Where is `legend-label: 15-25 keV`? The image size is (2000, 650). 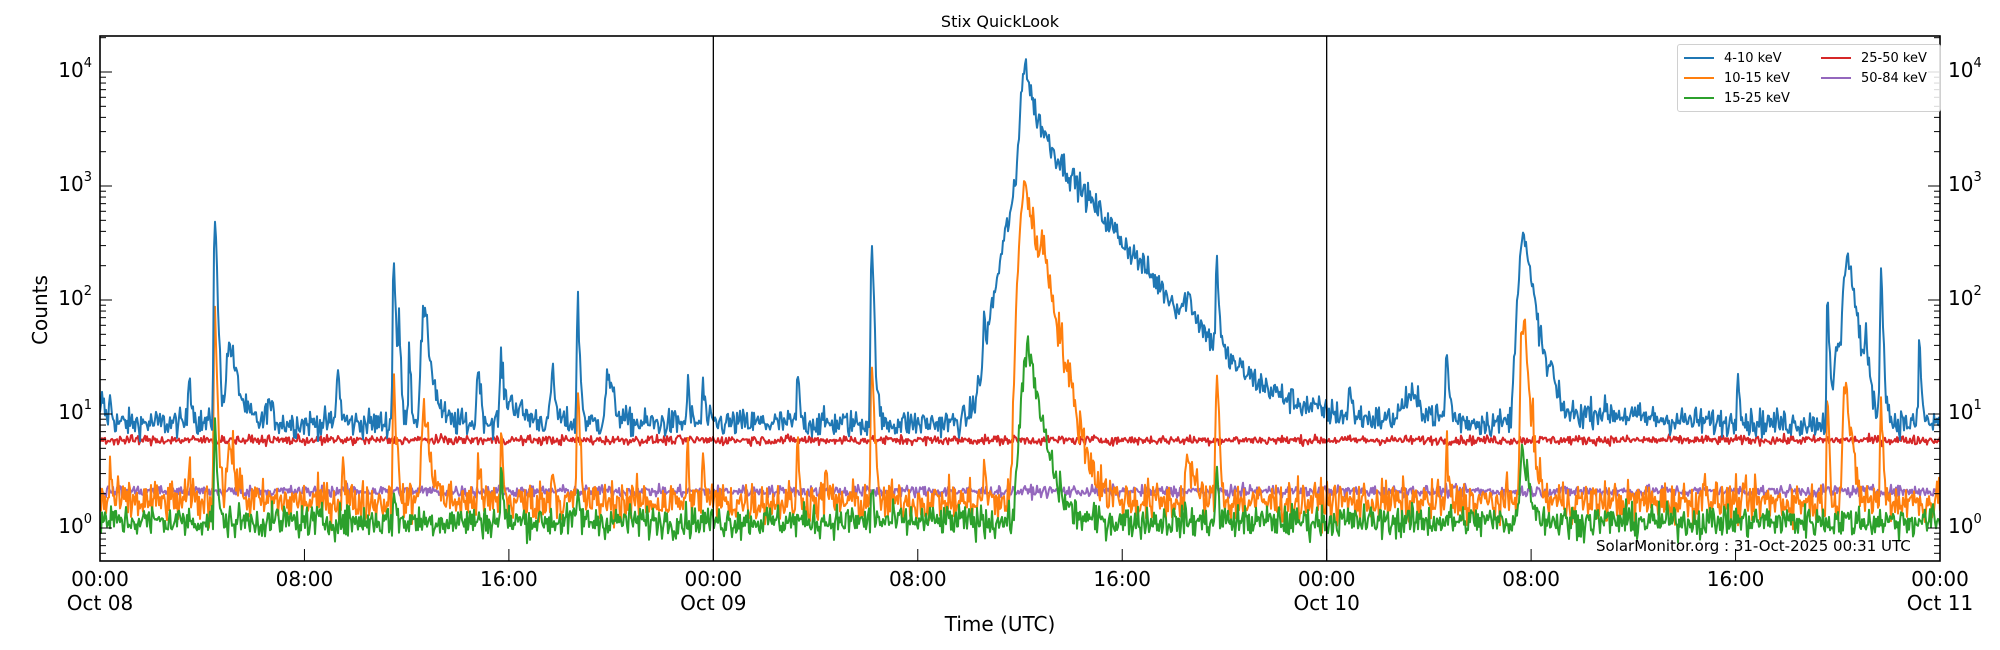
legend-label: 15-25 keV is located at coordinates (1757, 98).